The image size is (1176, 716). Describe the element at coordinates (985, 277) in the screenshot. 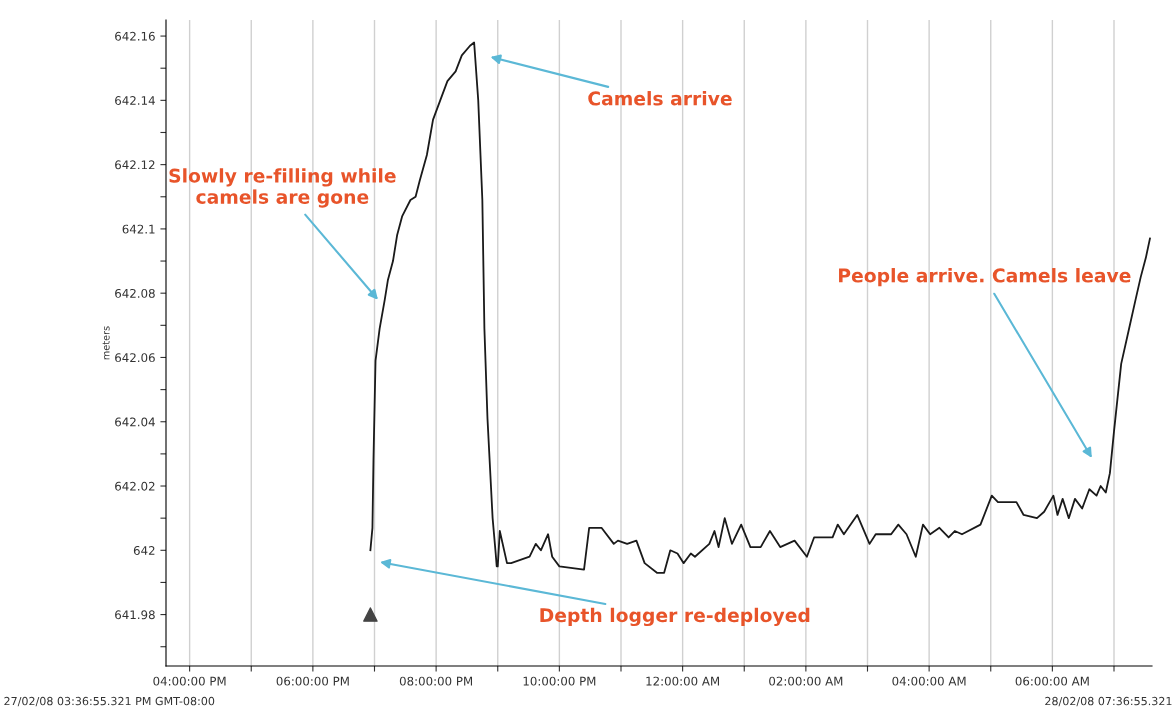

I see `annotation: People arrive. Camels leave` at that location.